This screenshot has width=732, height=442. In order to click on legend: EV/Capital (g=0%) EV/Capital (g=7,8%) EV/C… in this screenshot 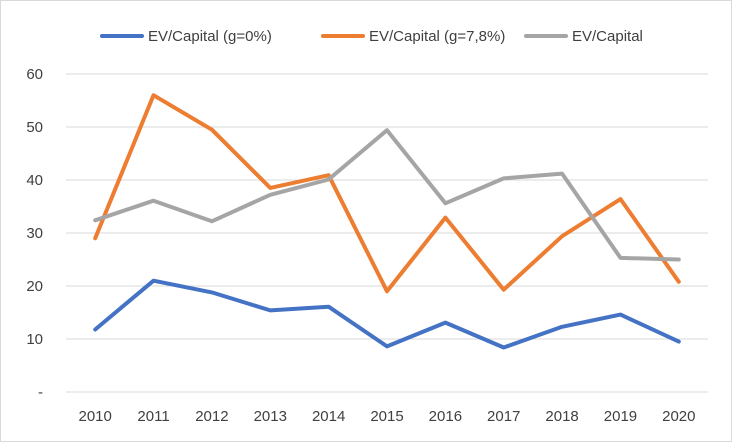, I will do `click(371, 36)`.